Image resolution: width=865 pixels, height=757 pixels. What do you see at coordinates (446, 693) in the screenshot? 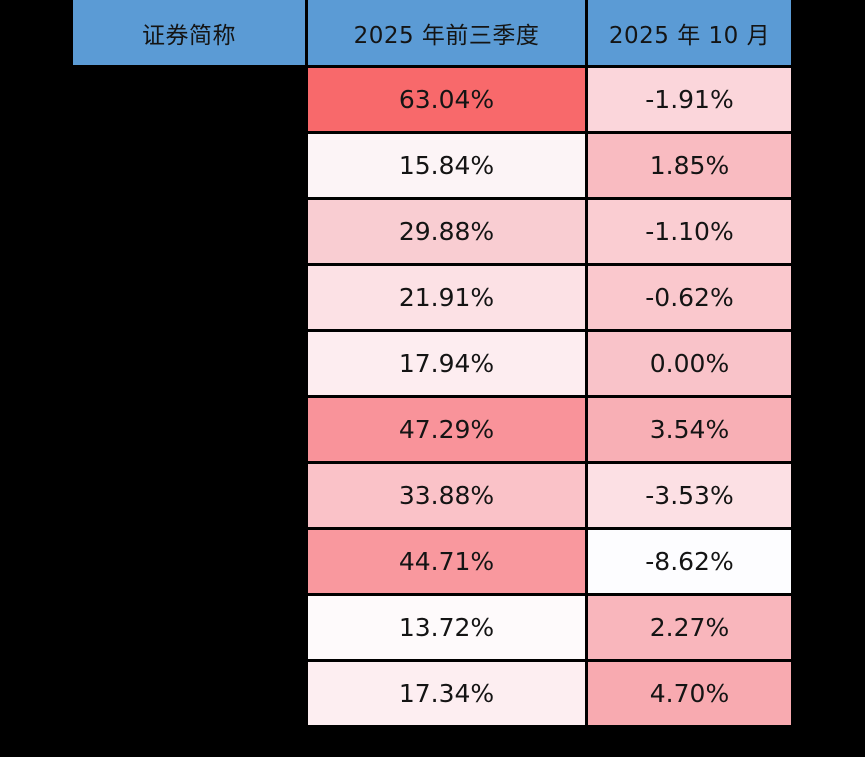
I see `q3-value-cell: 17.34%` at bounding box center [446, 693].